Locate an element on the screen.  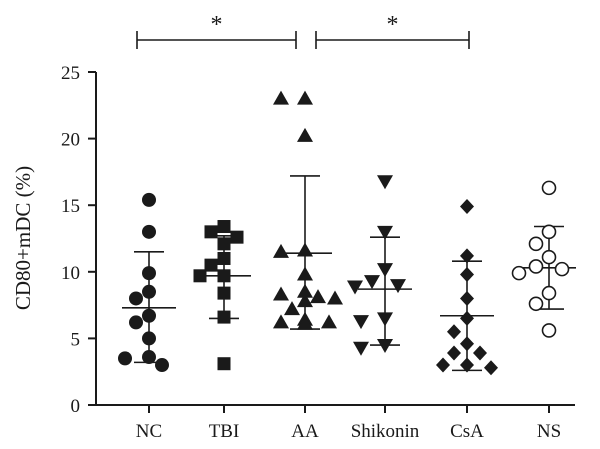
points-tbi is located at coordinates (218, 295).